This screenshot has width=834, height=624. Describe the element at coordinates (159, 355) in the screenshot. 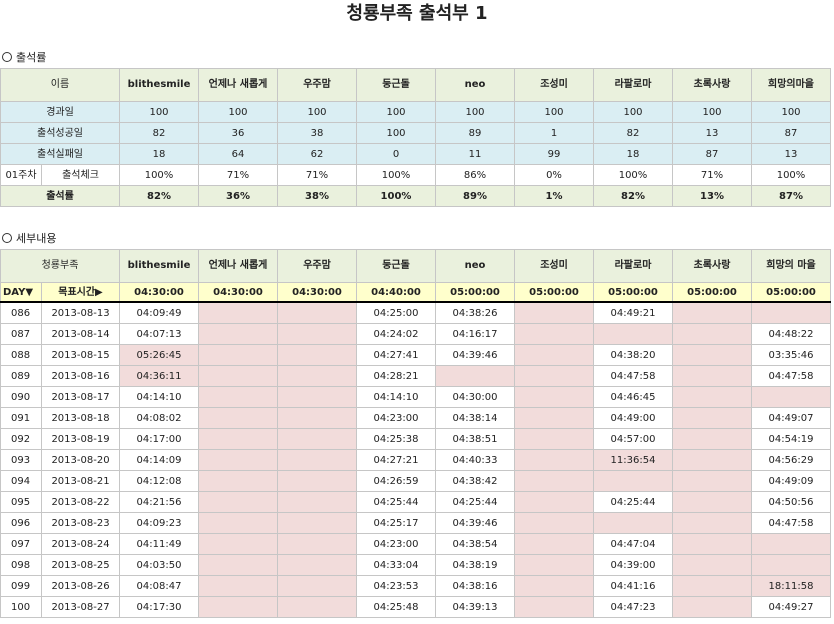

I see `time-cell: 05:26:45` at that location.